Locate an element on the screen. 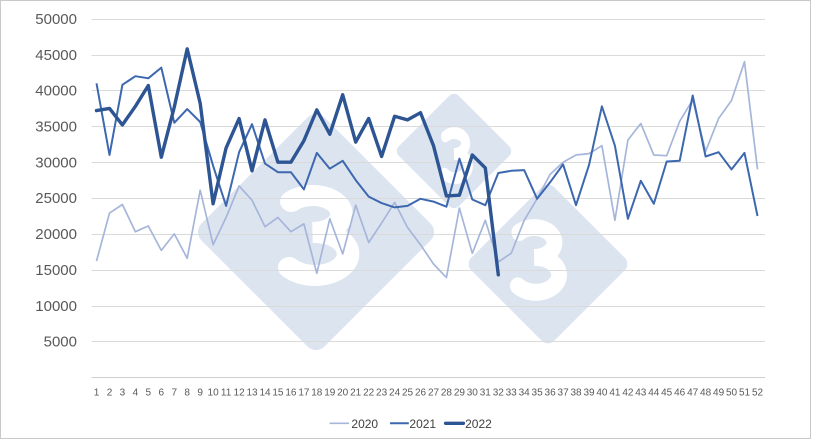  svg-text: 23 is located at coordinates (382, 393).